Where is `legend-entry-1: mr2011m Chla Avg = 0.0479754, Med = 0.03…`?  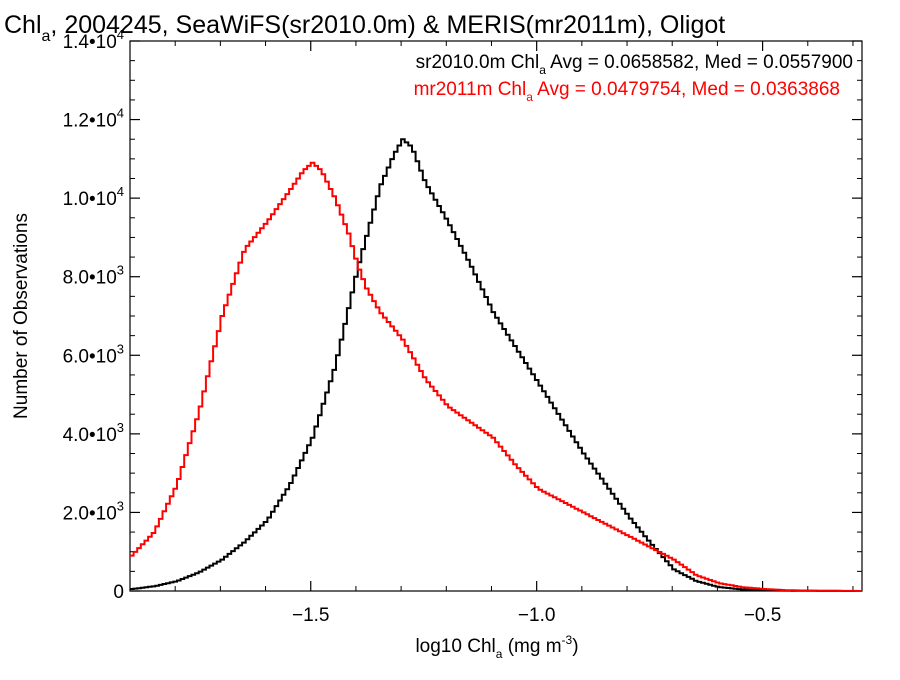 legend-entry-1: mr2011m Chla Avg = 0.0479754, Med = 0.03… is located at coordinates (627, 91).